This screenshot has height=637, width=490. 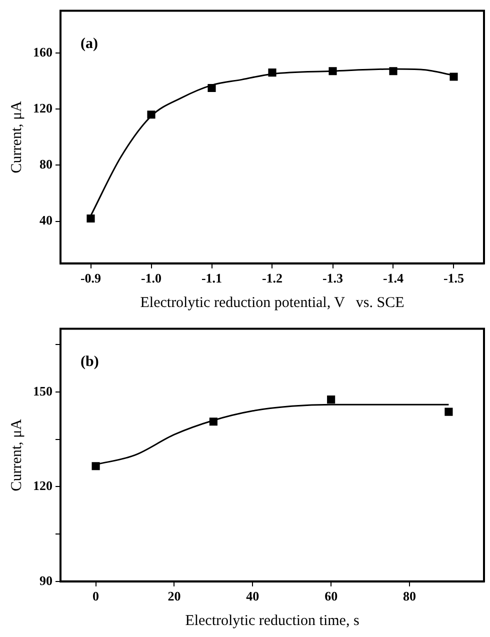 I want to click on x-tick-label: -1.3, so click(x=333, y=278).